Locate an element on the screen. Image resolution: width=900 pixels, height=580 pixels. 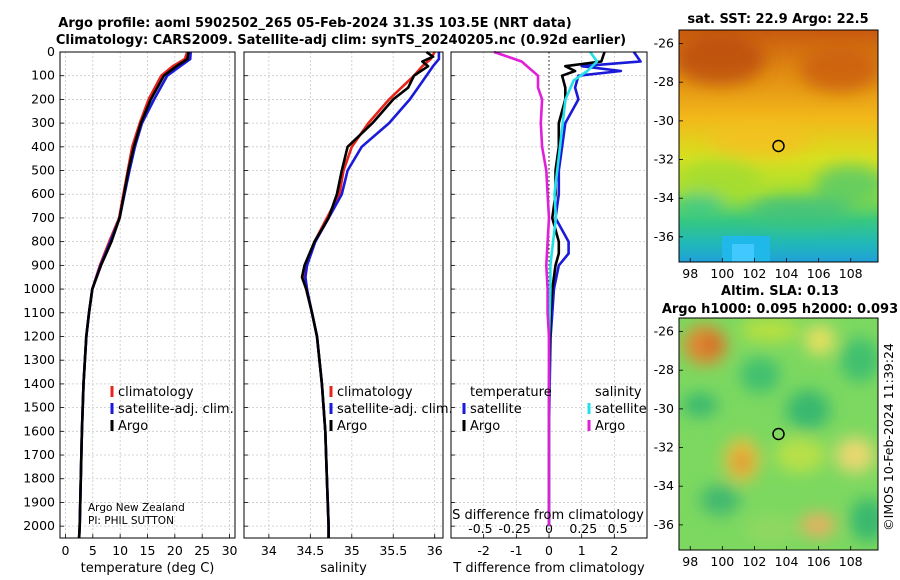
y-tick-label: 500 is located at coordinates (43, 170).